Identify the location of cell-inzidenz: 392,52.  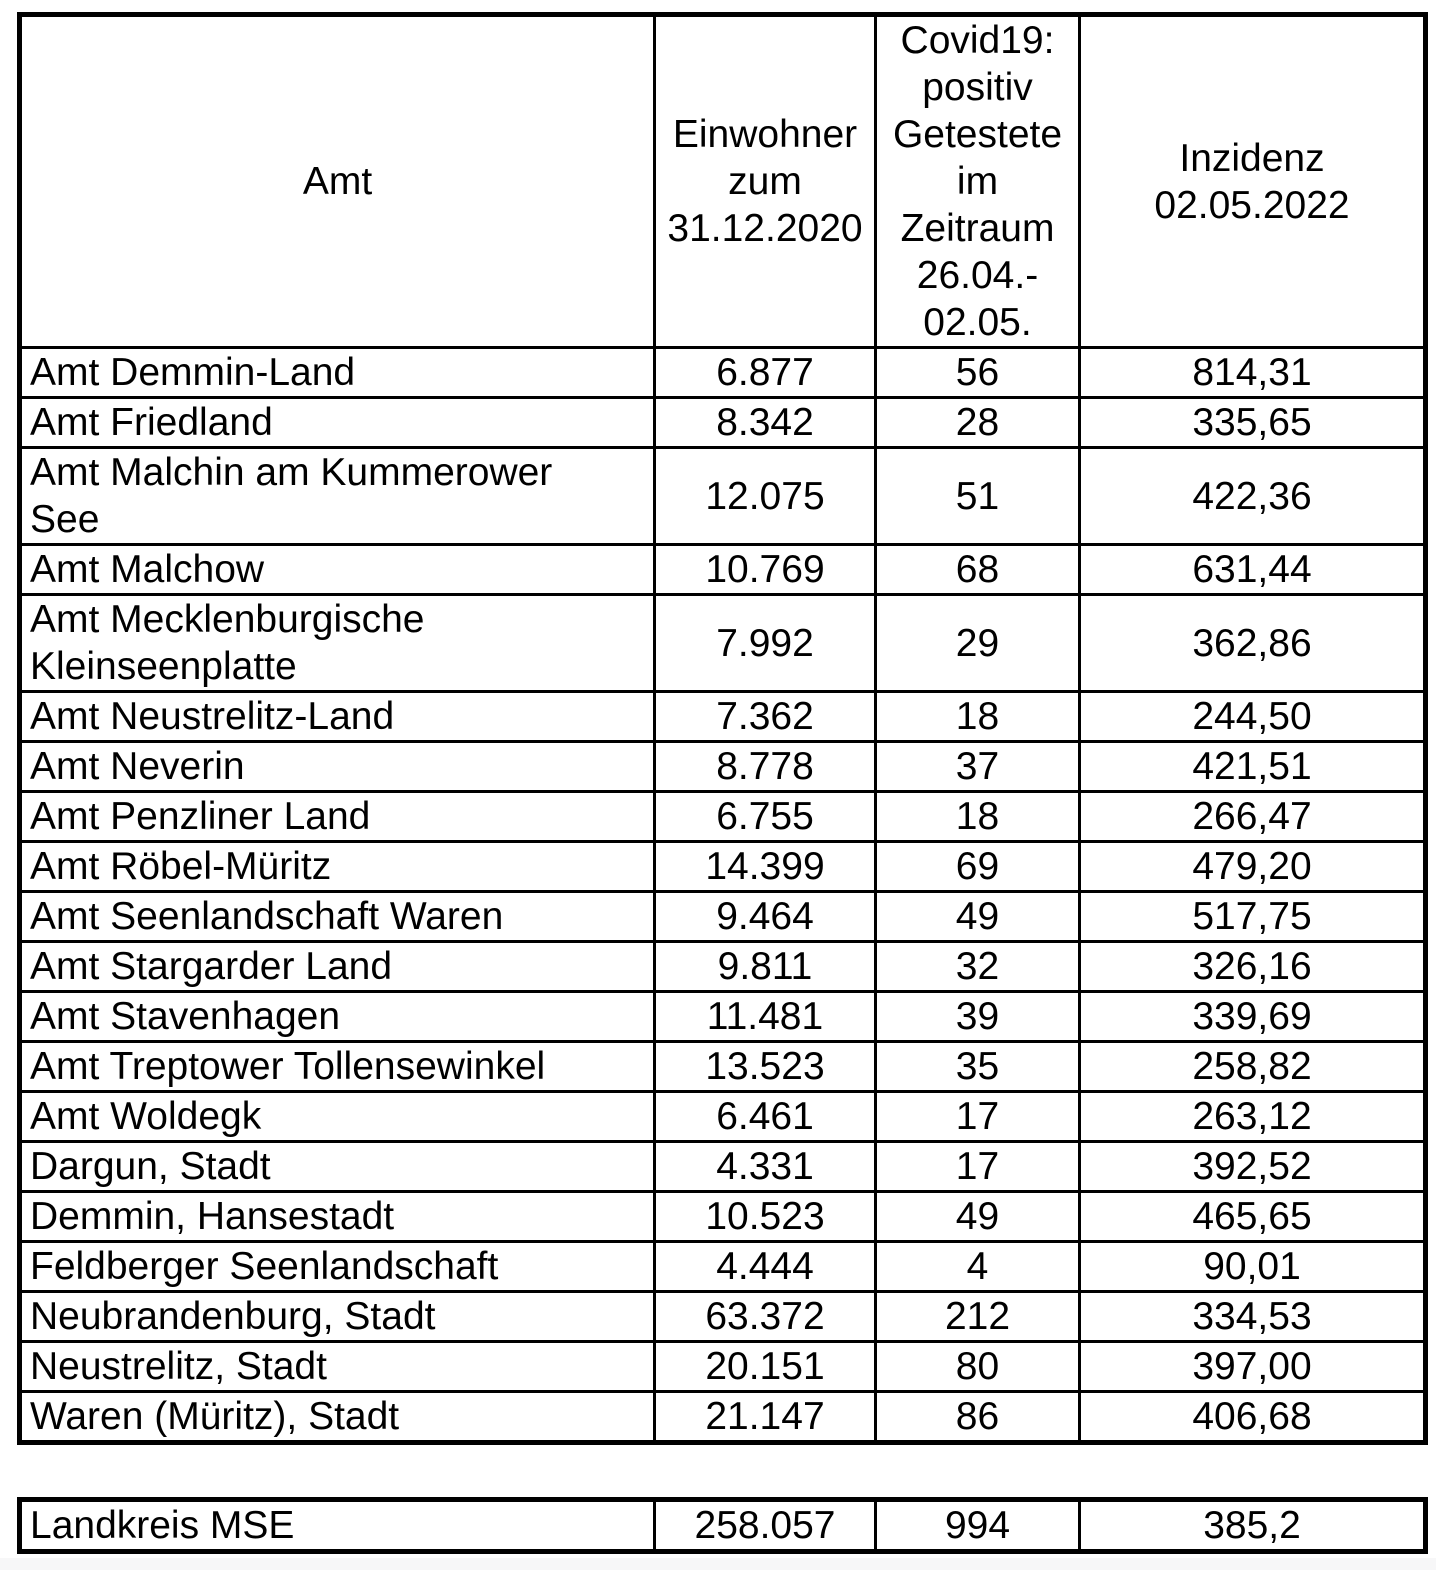
(1252, 1166).